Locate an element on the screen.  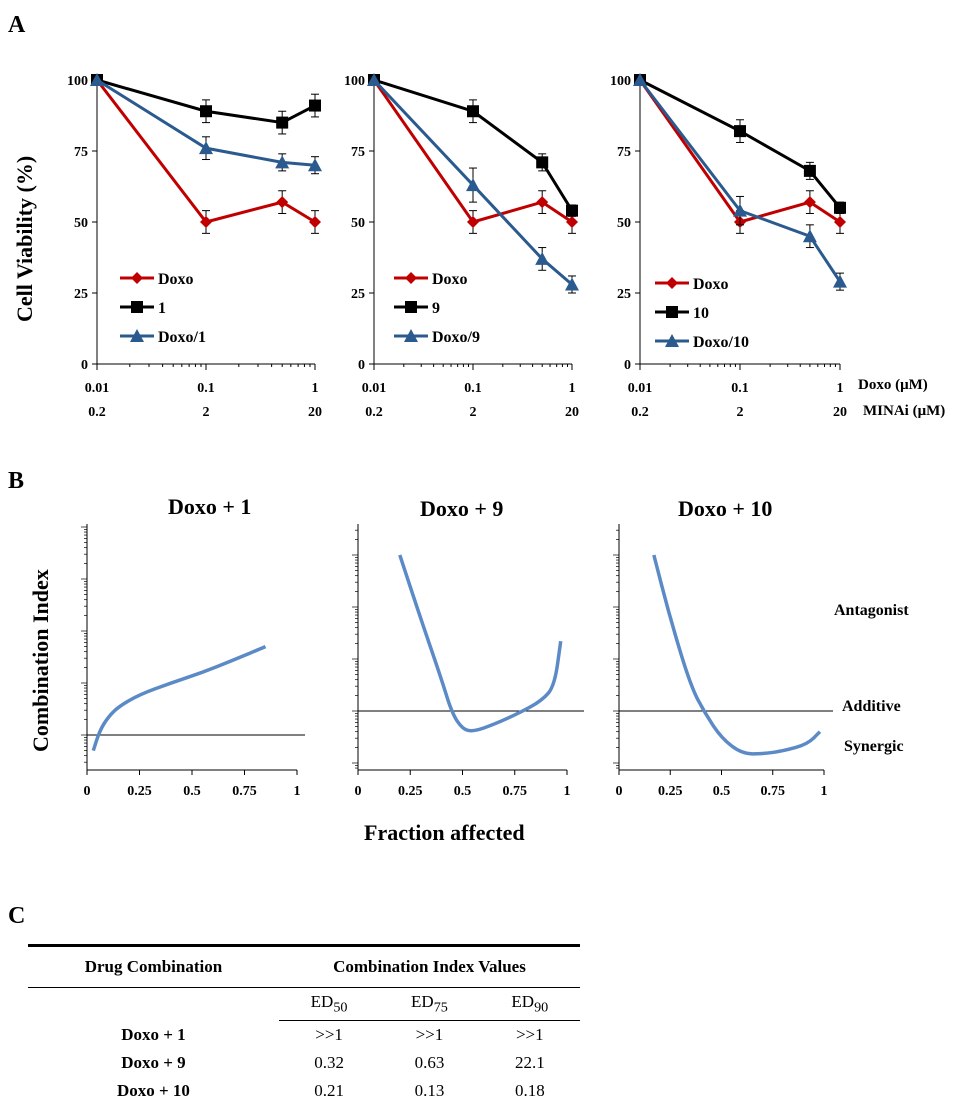
viability-chart-3-series-2-marker is located at coordinates (809, 170).